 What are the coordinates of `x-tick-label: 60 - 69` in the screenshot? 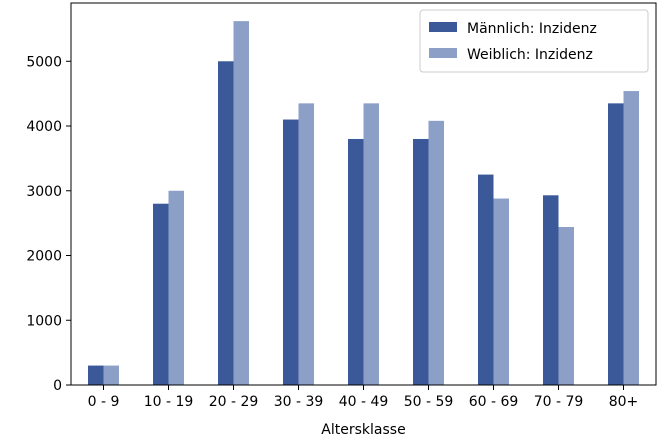 It's located at (494, 402).